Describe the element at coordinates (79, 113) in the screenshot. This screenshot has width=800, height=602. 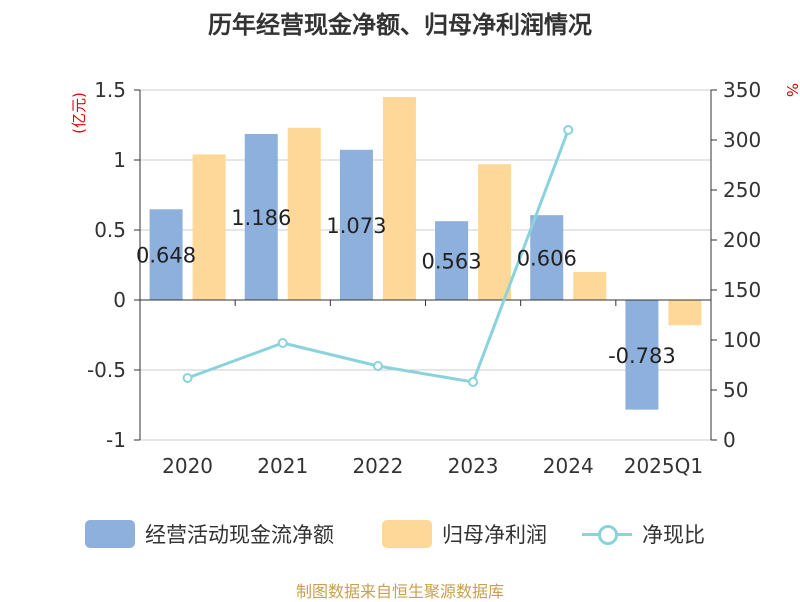
I see `y-left-unit-label: (亿元)` at that location.